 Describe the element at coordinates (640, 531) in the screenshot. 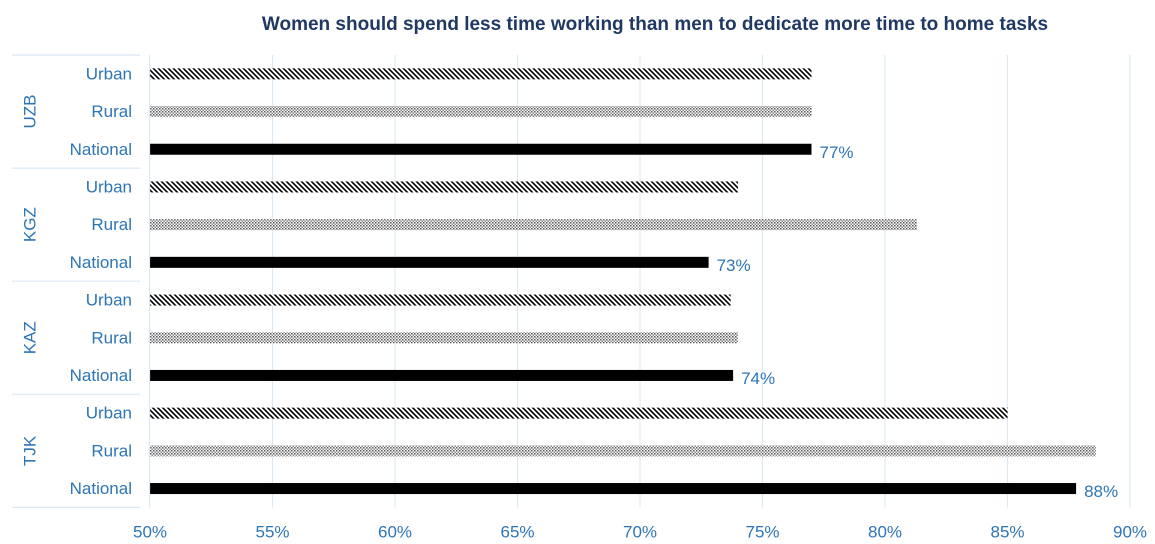

I see `x-tick-label: 70%` at that location.